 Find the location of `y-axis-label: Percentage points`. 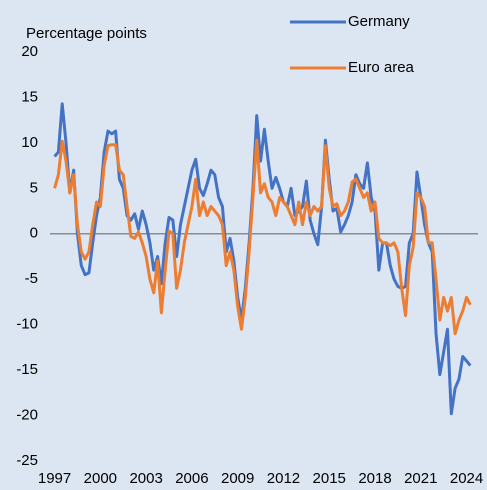

y-axis-label: Percentage points is located at coordinates (86, 33).